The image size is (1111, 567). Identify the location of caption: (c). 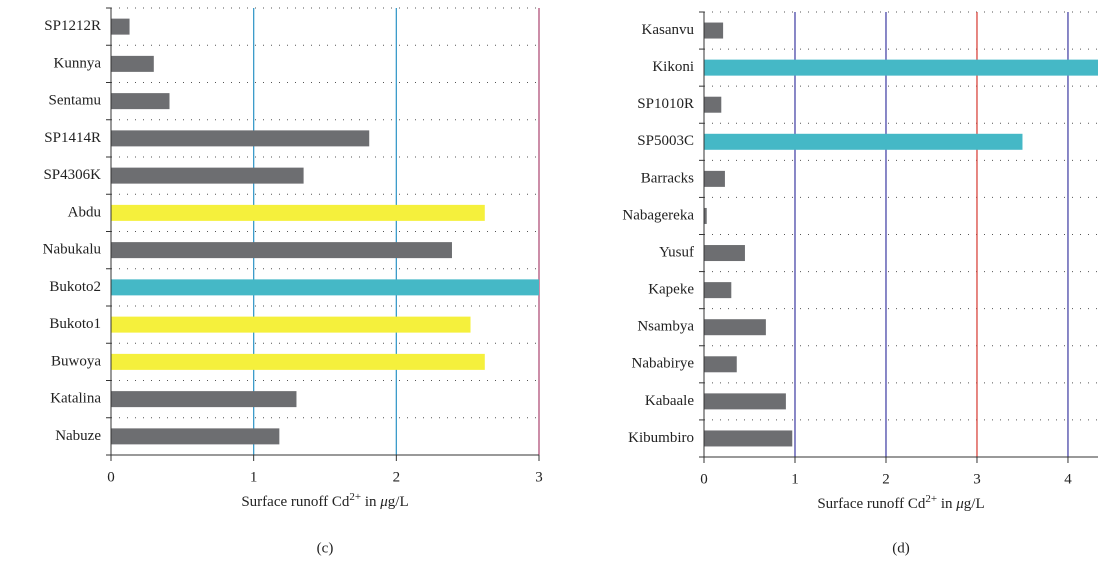
(325, 548).